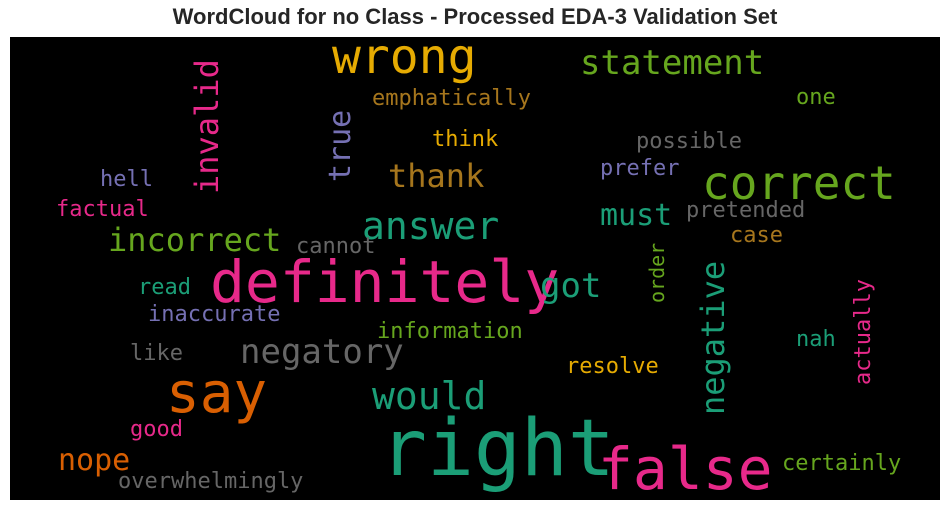 The image size is (950, 511). I want to click on word-correct: correct, so click(799, 183).